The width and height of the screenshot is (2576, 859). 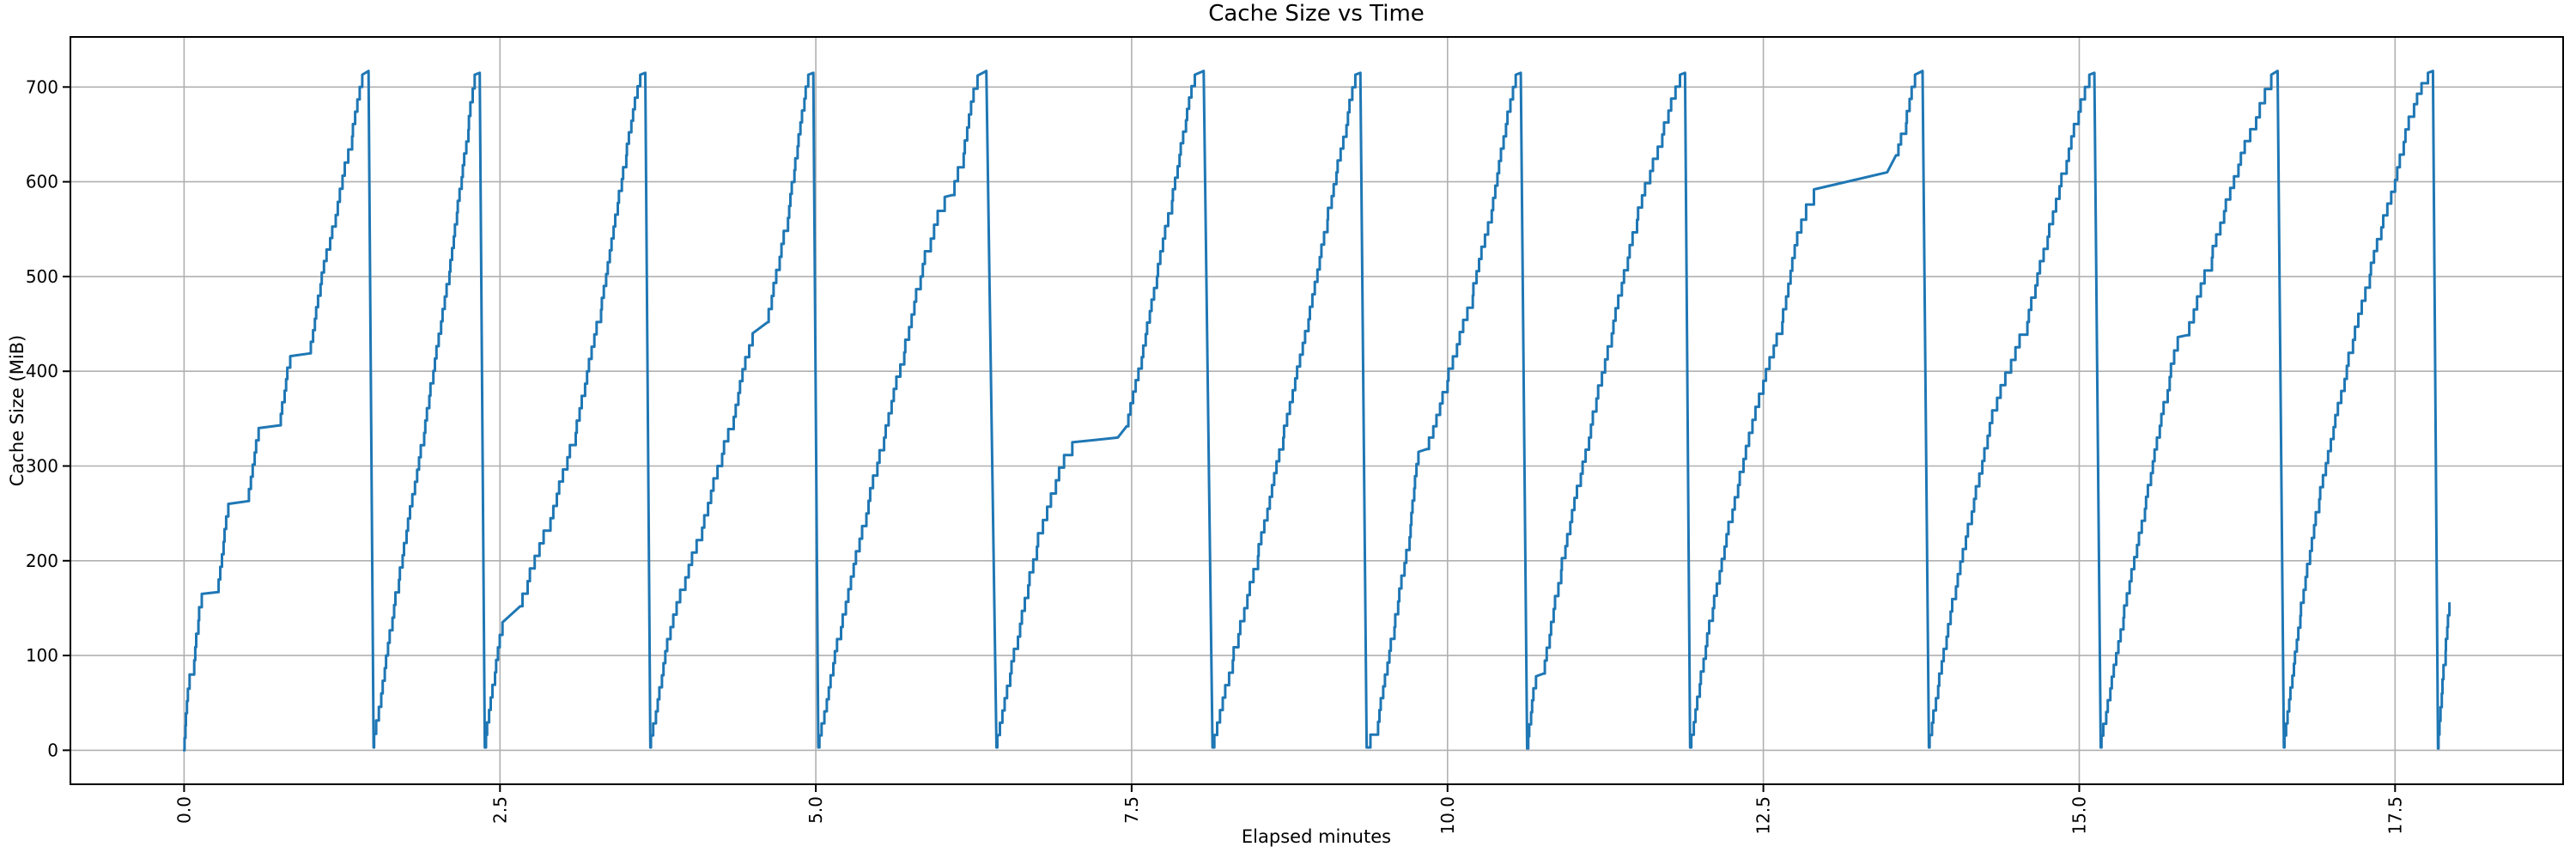 I want to click on y-tick-label: 600, so click(x=42, y=182).